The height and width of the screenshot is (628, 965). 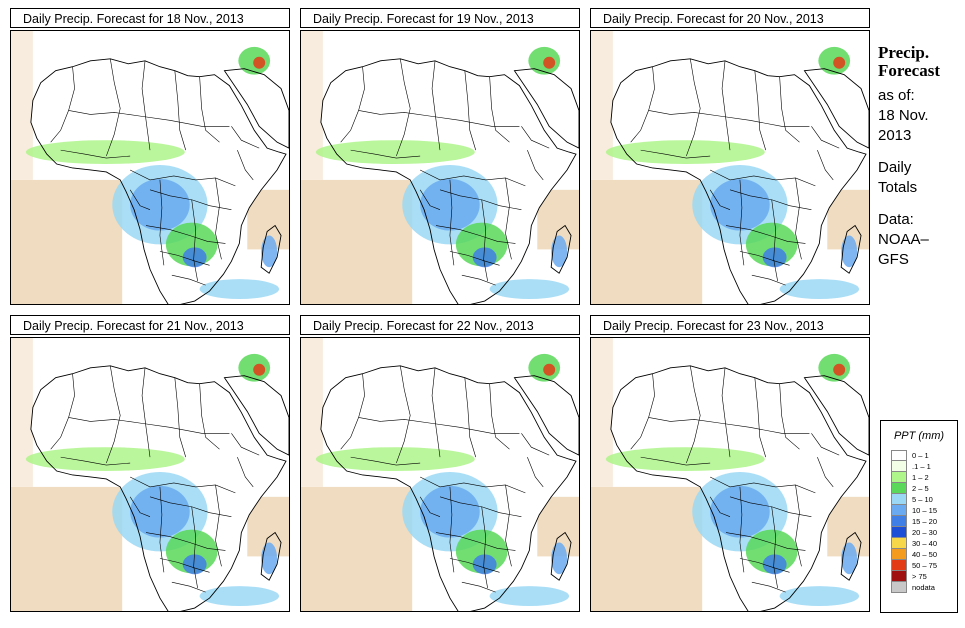 What do you see at coordinates (925, 565) in the screenshot?
I see `legend-label: 50 – 75` at bounding box center [925, 565].